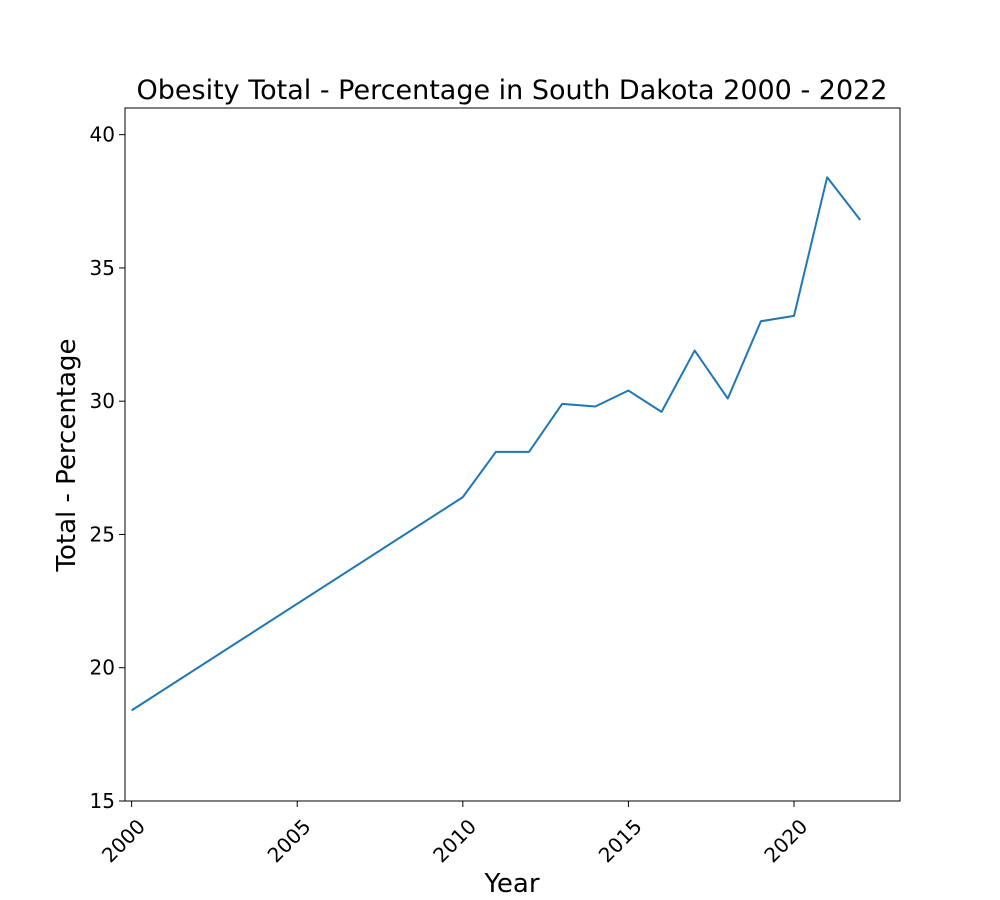 This screenshot has width=1000, height=900. I want to click on x-axis: 2000 2005 2010 2015 2020, so click(454, 834).